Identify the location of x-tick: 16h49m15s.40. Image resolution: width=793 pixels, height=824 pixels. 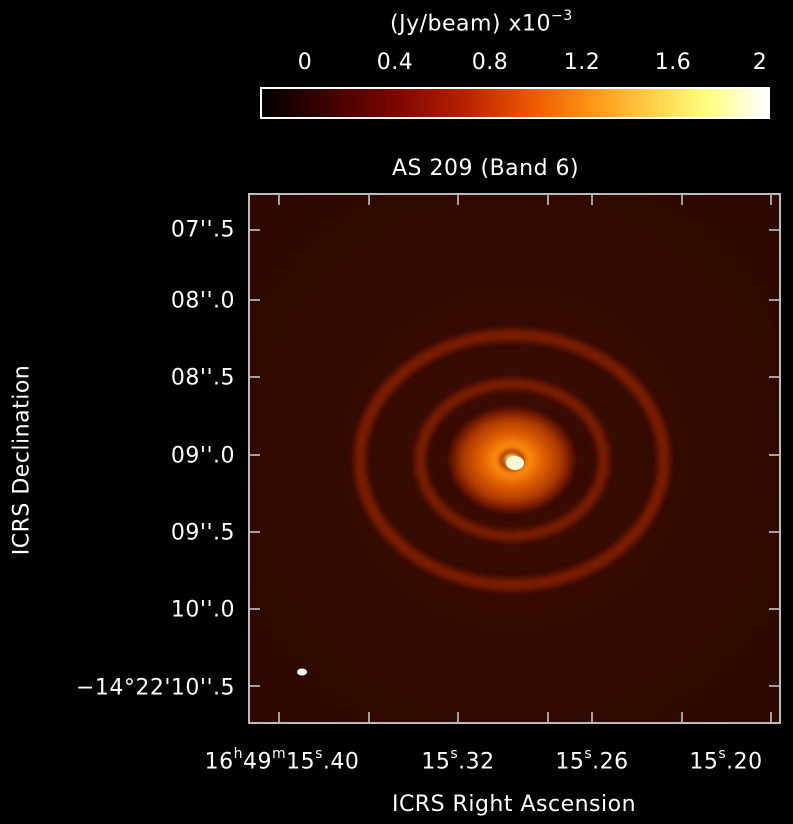
(282, 760).